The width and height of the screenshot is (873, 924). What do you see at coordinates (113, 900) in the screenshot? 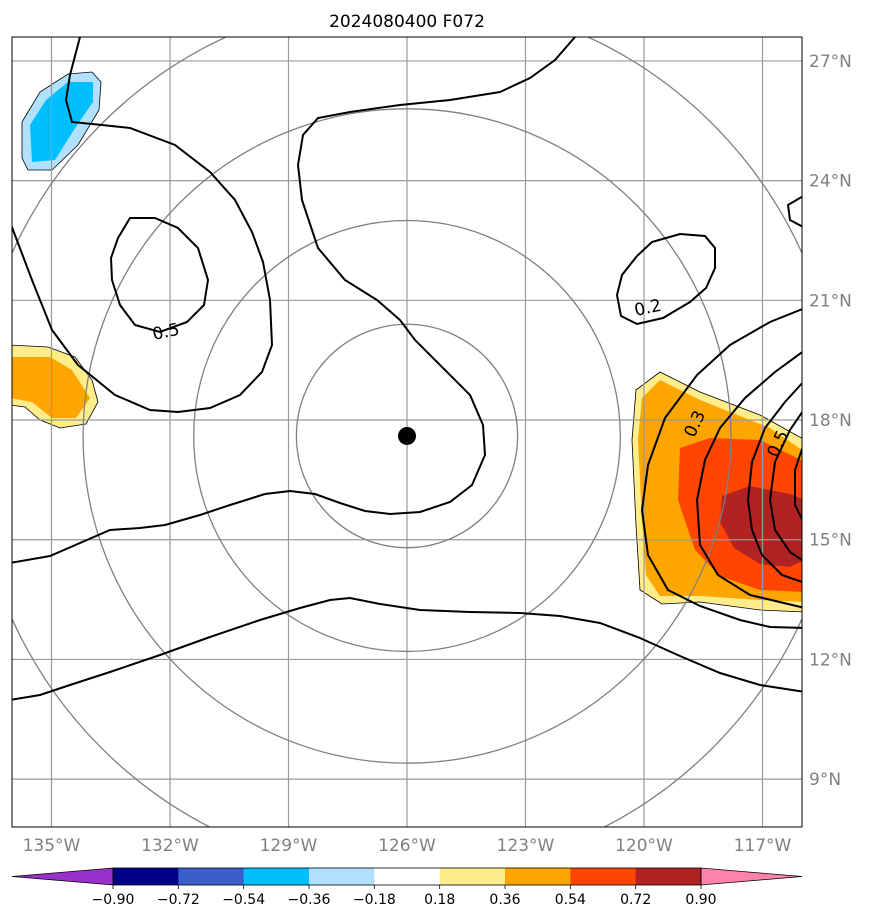
I see `colorbar-tick-label: −0.90` at bounding box center [113, 900].